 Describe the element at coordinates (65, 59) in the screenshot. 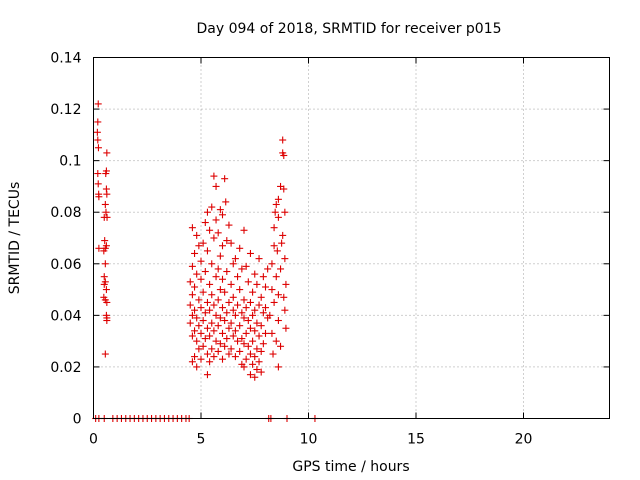

I see `y-tick-label: 0.14` at that location.